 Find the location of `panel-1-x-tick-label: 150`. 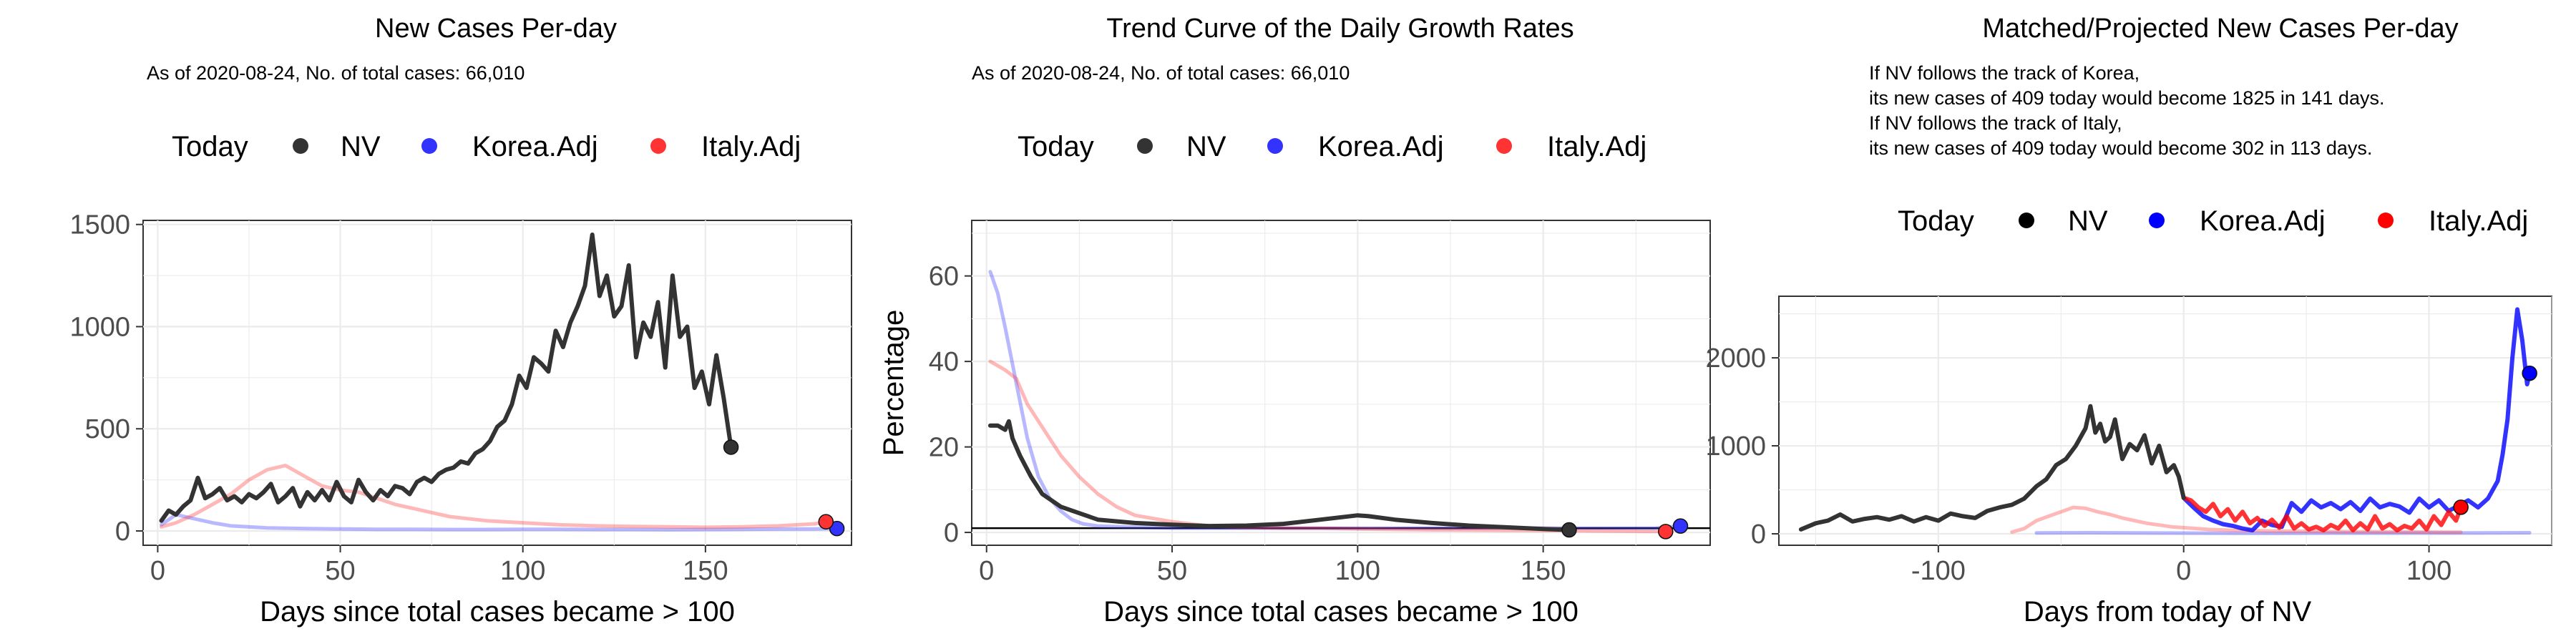

panel-1-x-tick-label: 150 is located at coordinates (705, 571).